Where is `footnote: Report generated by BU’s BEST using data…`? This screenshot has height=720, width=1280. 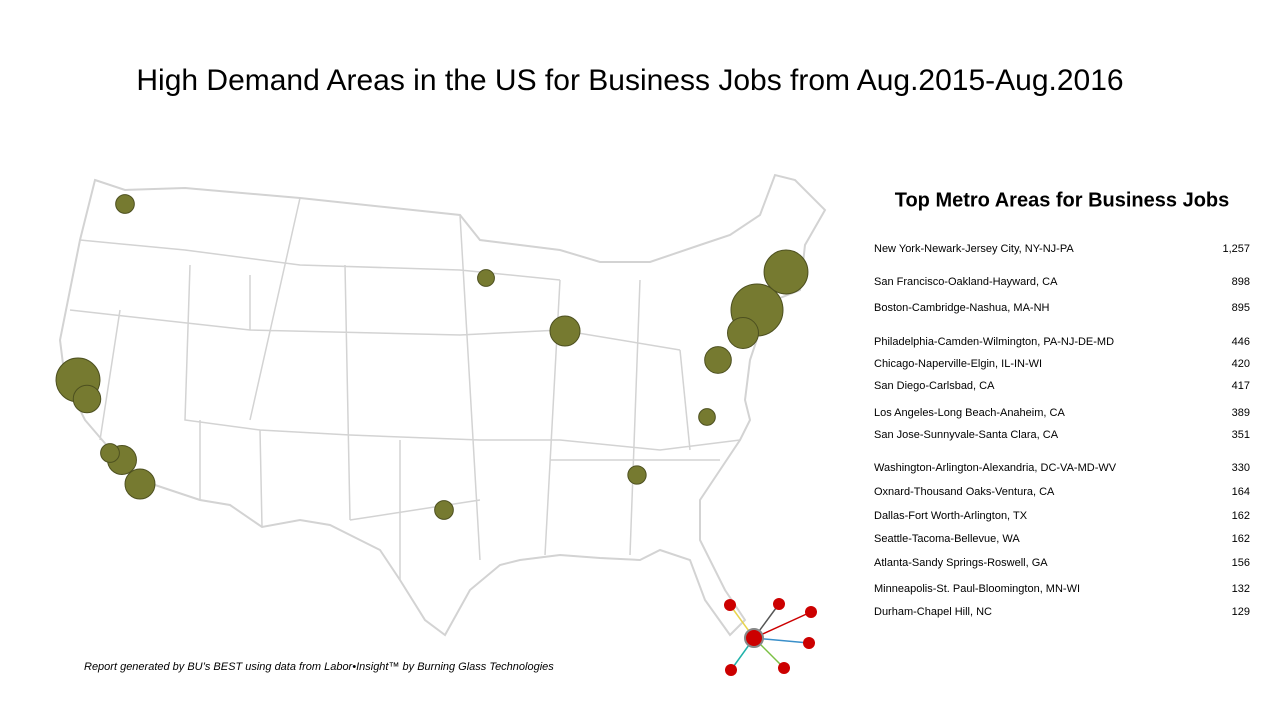
footnote: Report generated by BU’s BEST using data… is located at coordinates (319, 667).